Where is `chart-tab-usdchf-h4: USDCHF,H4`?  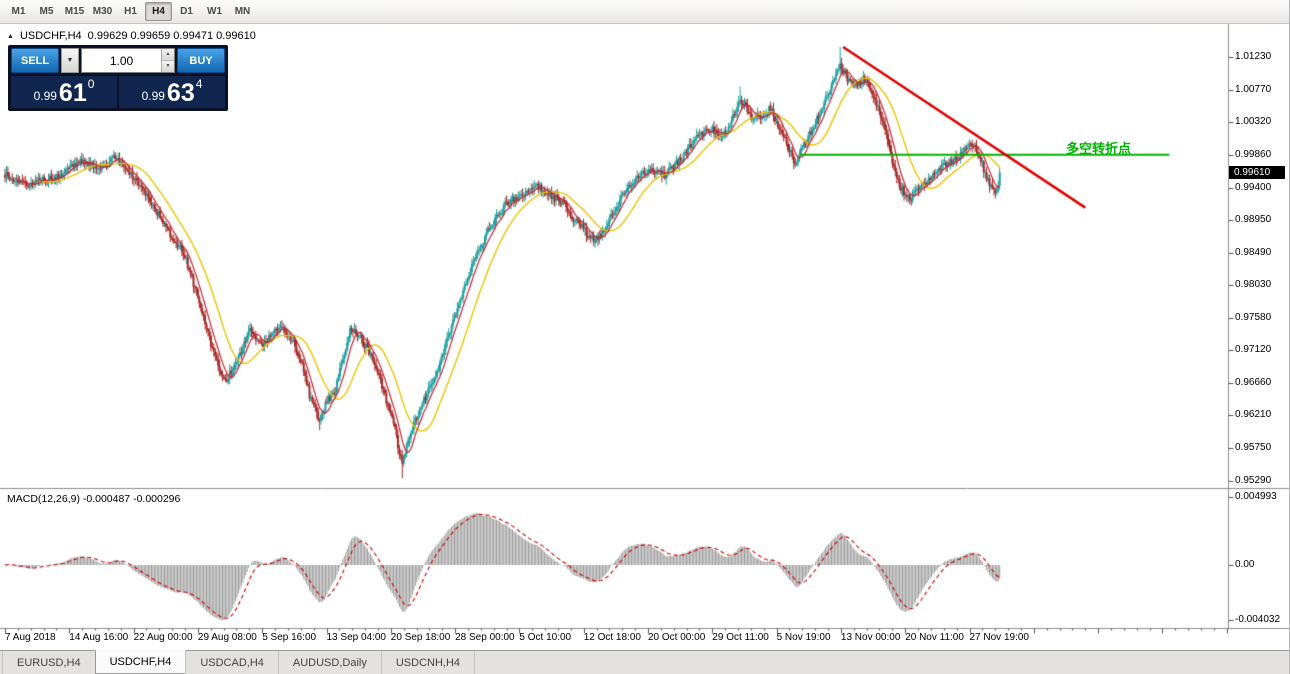
chart-tab-usdchf-h4: USDCHF,H4 is located at coordinates (140, 662).